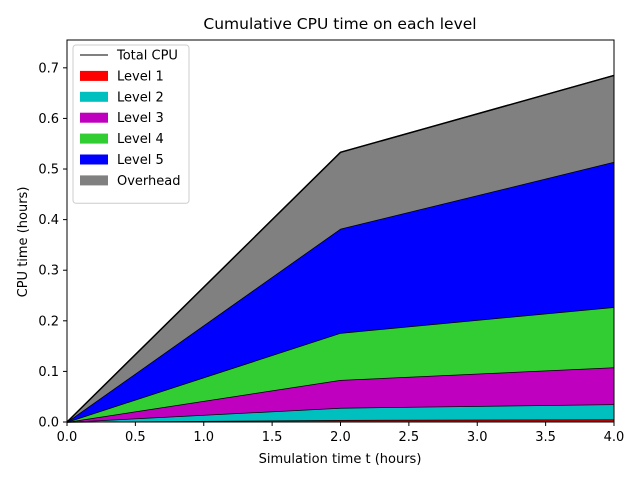 The height and width of the screenshot is (480, 640). Describe the element at coordinates (147, 56) in the screenshot. I see `legend-label-total-cpu: Total CPU` at that location.